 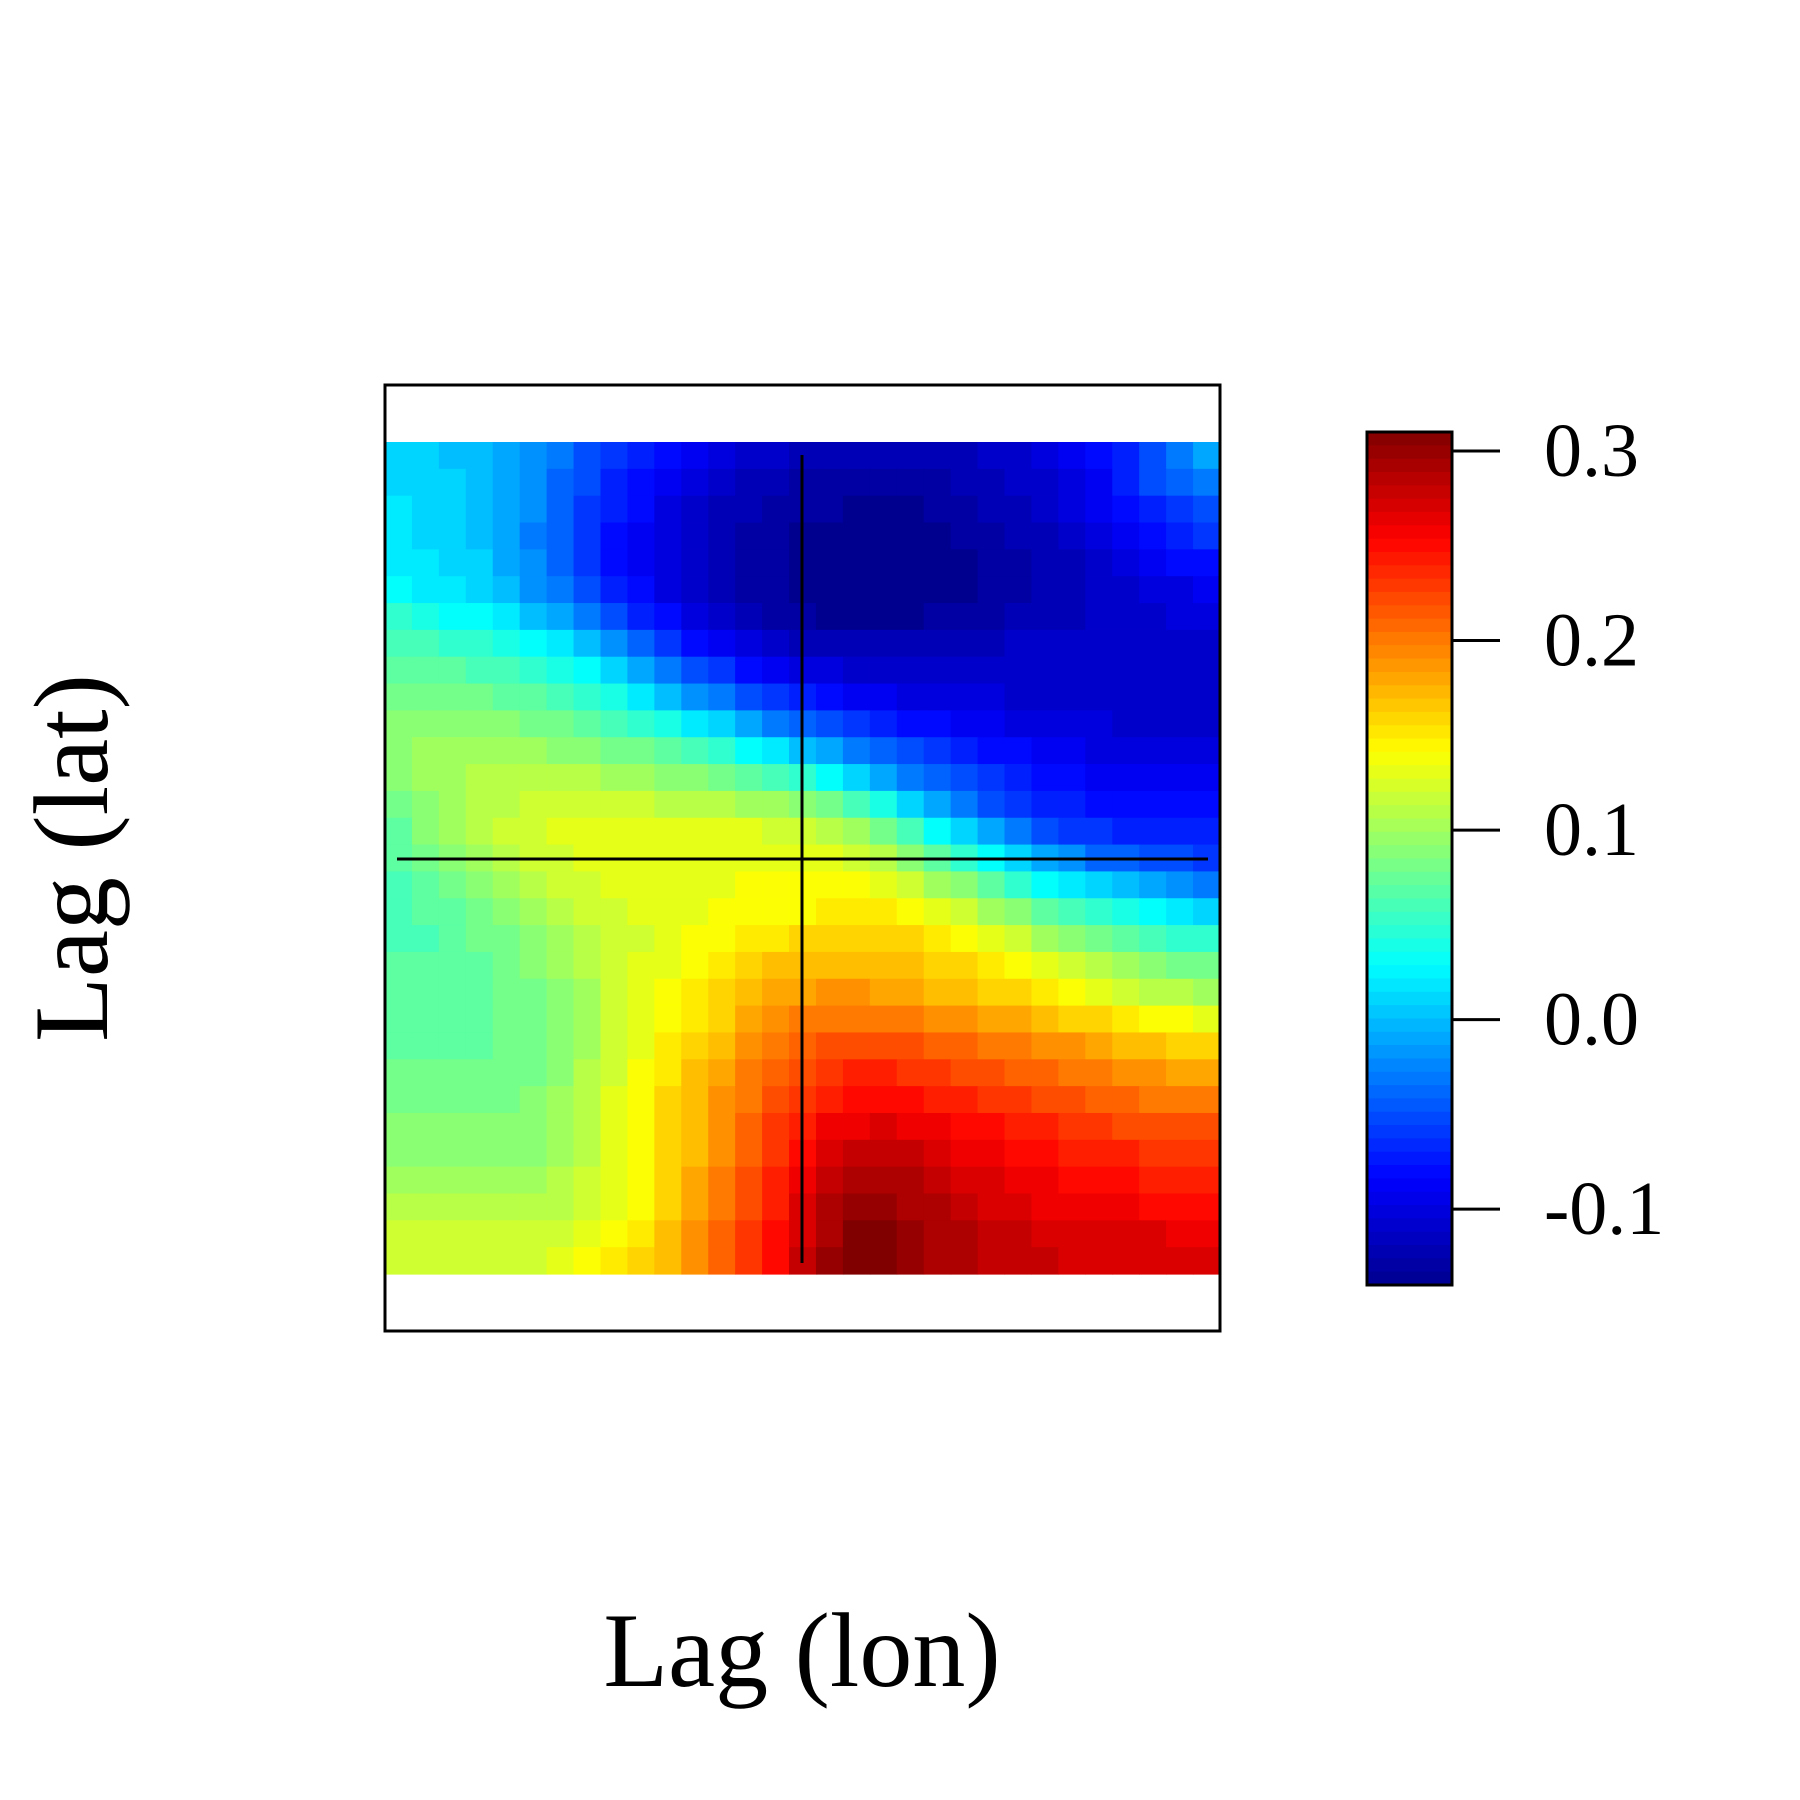 What do you see at coordinates (801, 1650) in the screenshot?
I see `x-axis-title: Lag (lon)` at bounding box center [801, 1650].